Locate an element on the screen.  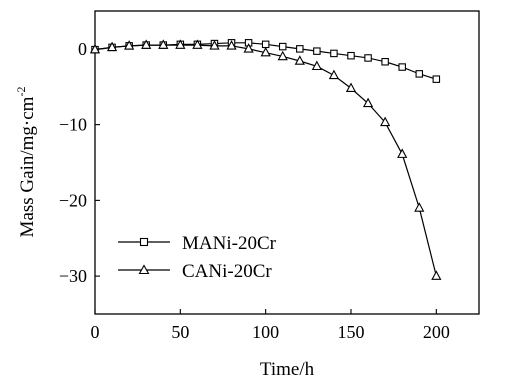
y-axis-label: Mass Gain/mg·cm-2 is located at coordinates (26, 162).